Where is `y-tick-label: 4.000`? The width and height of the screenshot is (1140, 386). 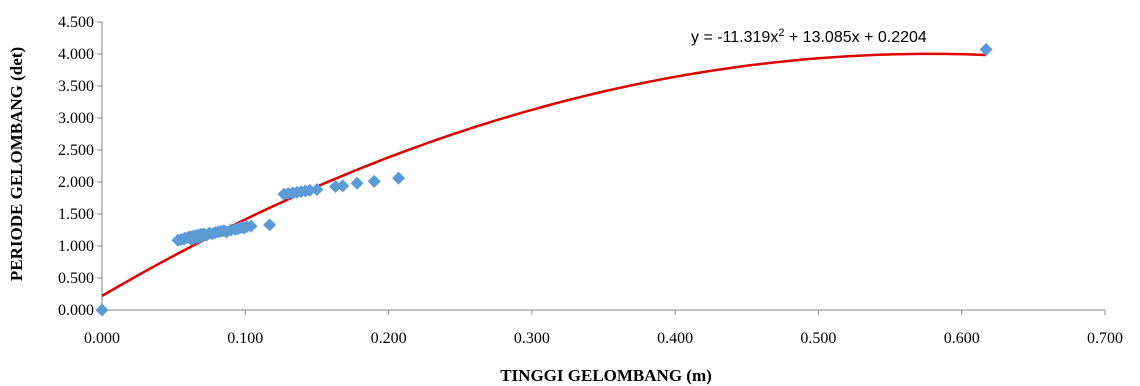
y-tick-label: 4.000 is located at coordinates (76, 54).